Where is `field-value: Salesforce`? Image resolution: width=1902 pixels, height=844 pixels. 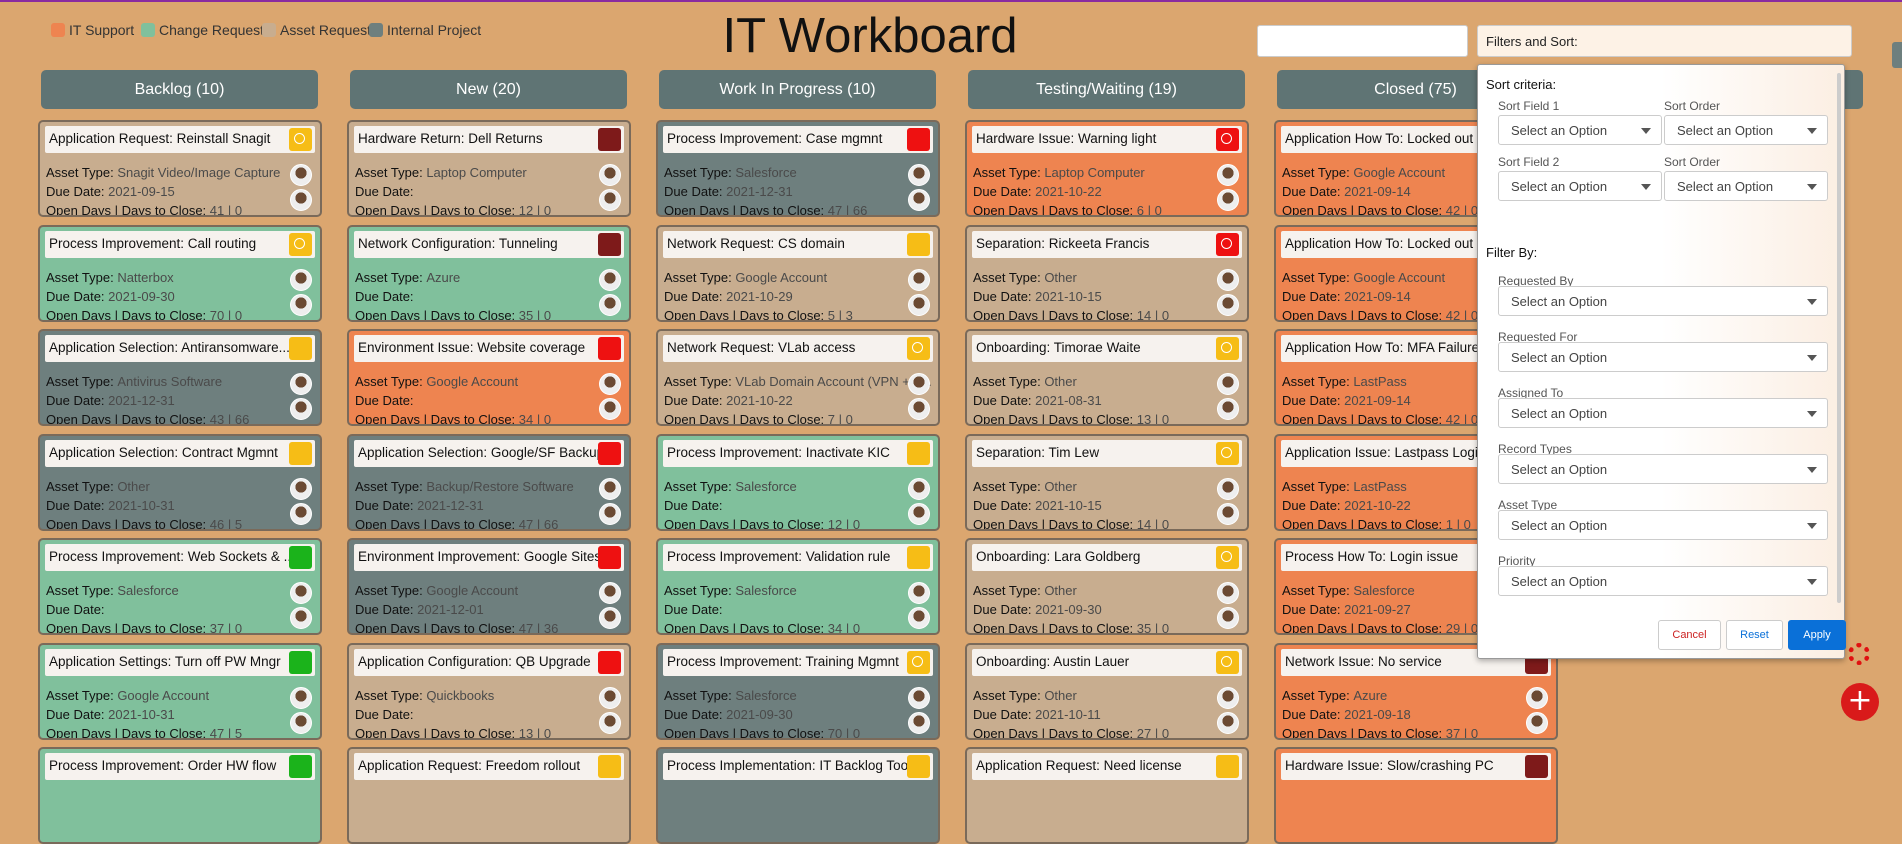 field-value: Salesforce is located at coordinates (766, 172).